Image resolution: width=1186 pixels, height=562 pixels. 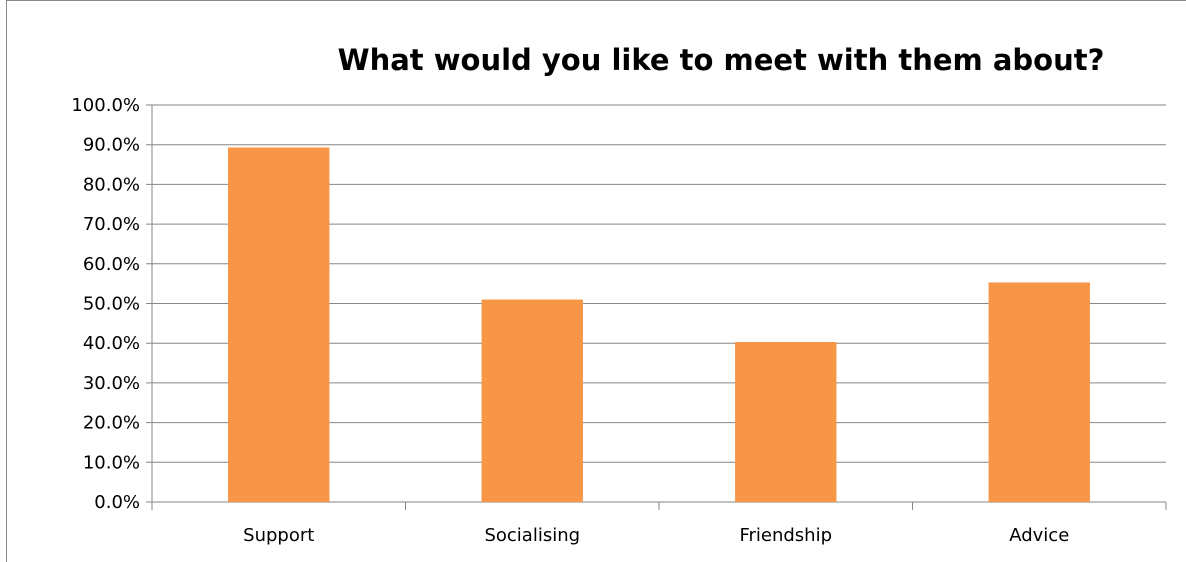 I want to click on x-tick-label: Advice, so click(x=1039, y=535).